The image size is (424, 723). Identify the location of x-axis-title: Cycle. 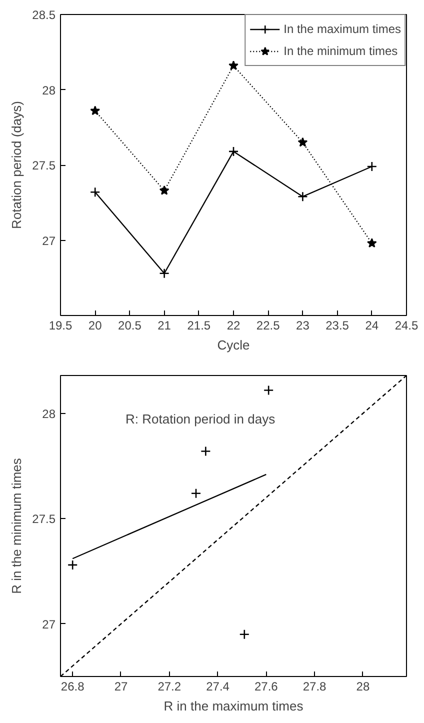
(233, 345).